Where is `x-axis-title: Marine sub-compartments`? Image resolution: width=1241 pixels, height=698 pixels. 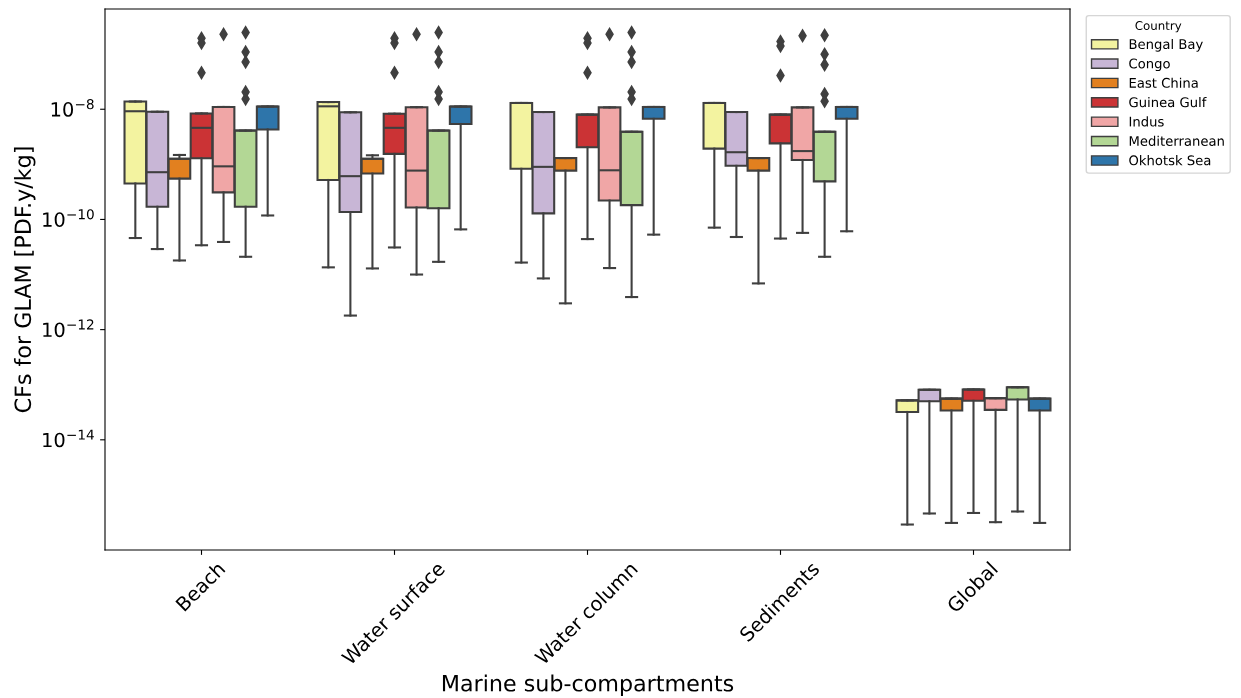 x-axis-title: Marine sub-compartments is located at coordinates (588, 685).